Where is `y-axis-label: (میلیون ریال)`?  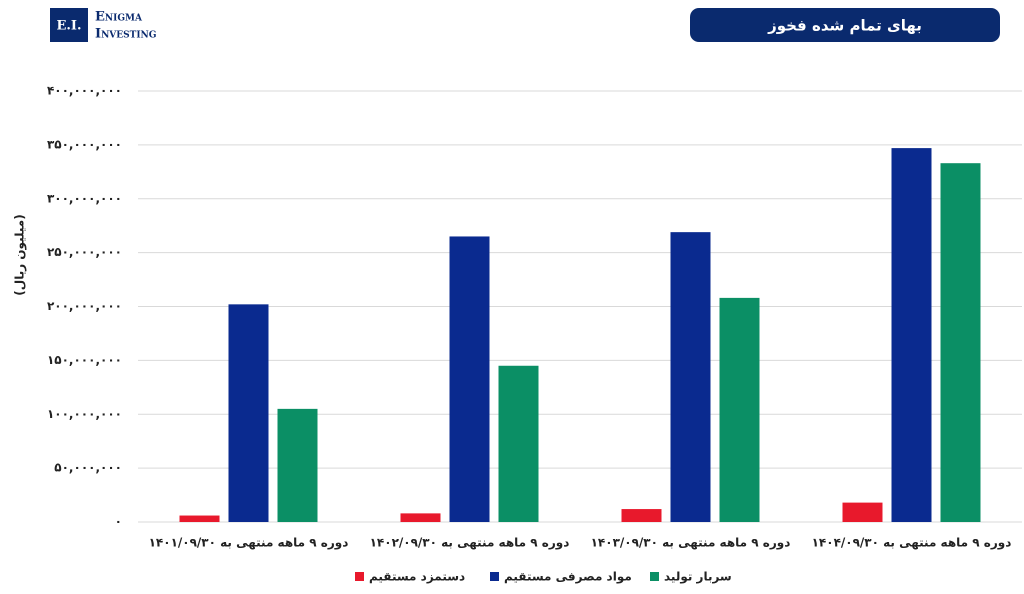 y-axis-label: (میلیون ریال) is located at coordinates (20, 254).